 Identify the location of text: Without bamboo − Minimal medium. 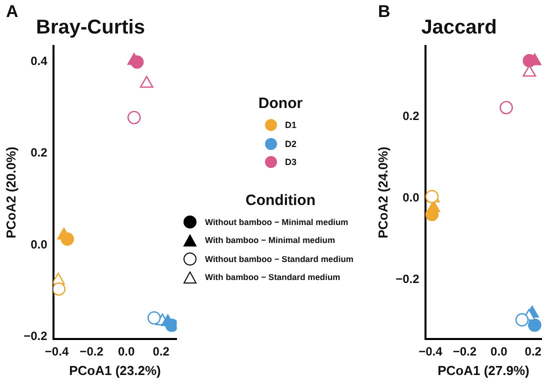
(276, 221).